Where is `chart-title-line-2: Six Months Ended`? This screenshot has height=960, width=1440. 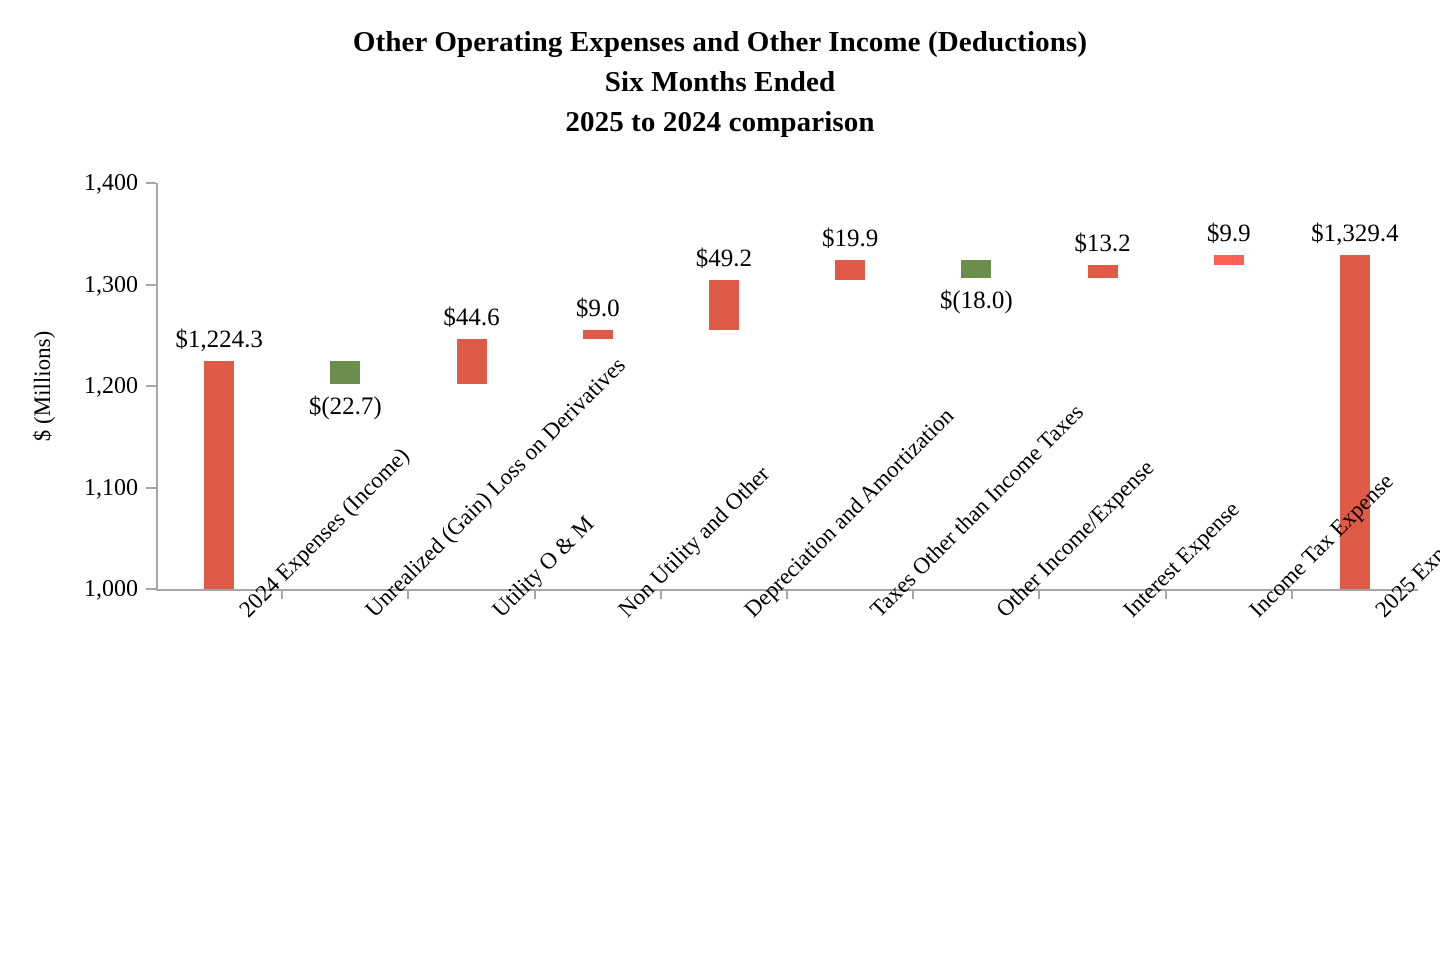 chart-title-line-2: Six Months Ended is located at coordinates (720, 82).